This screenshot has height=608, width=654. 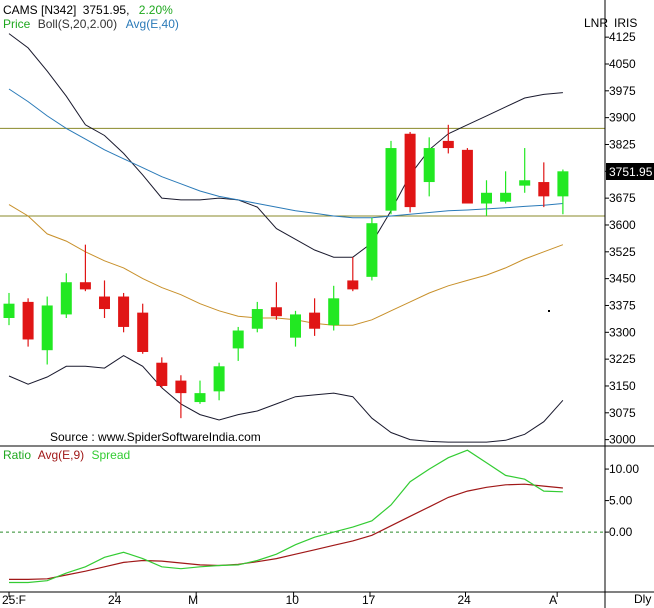 What do you see at coordinates (622, 332) in the screenshot?
I see `price-tick-label: 3300` at bounding box center [622, 332].